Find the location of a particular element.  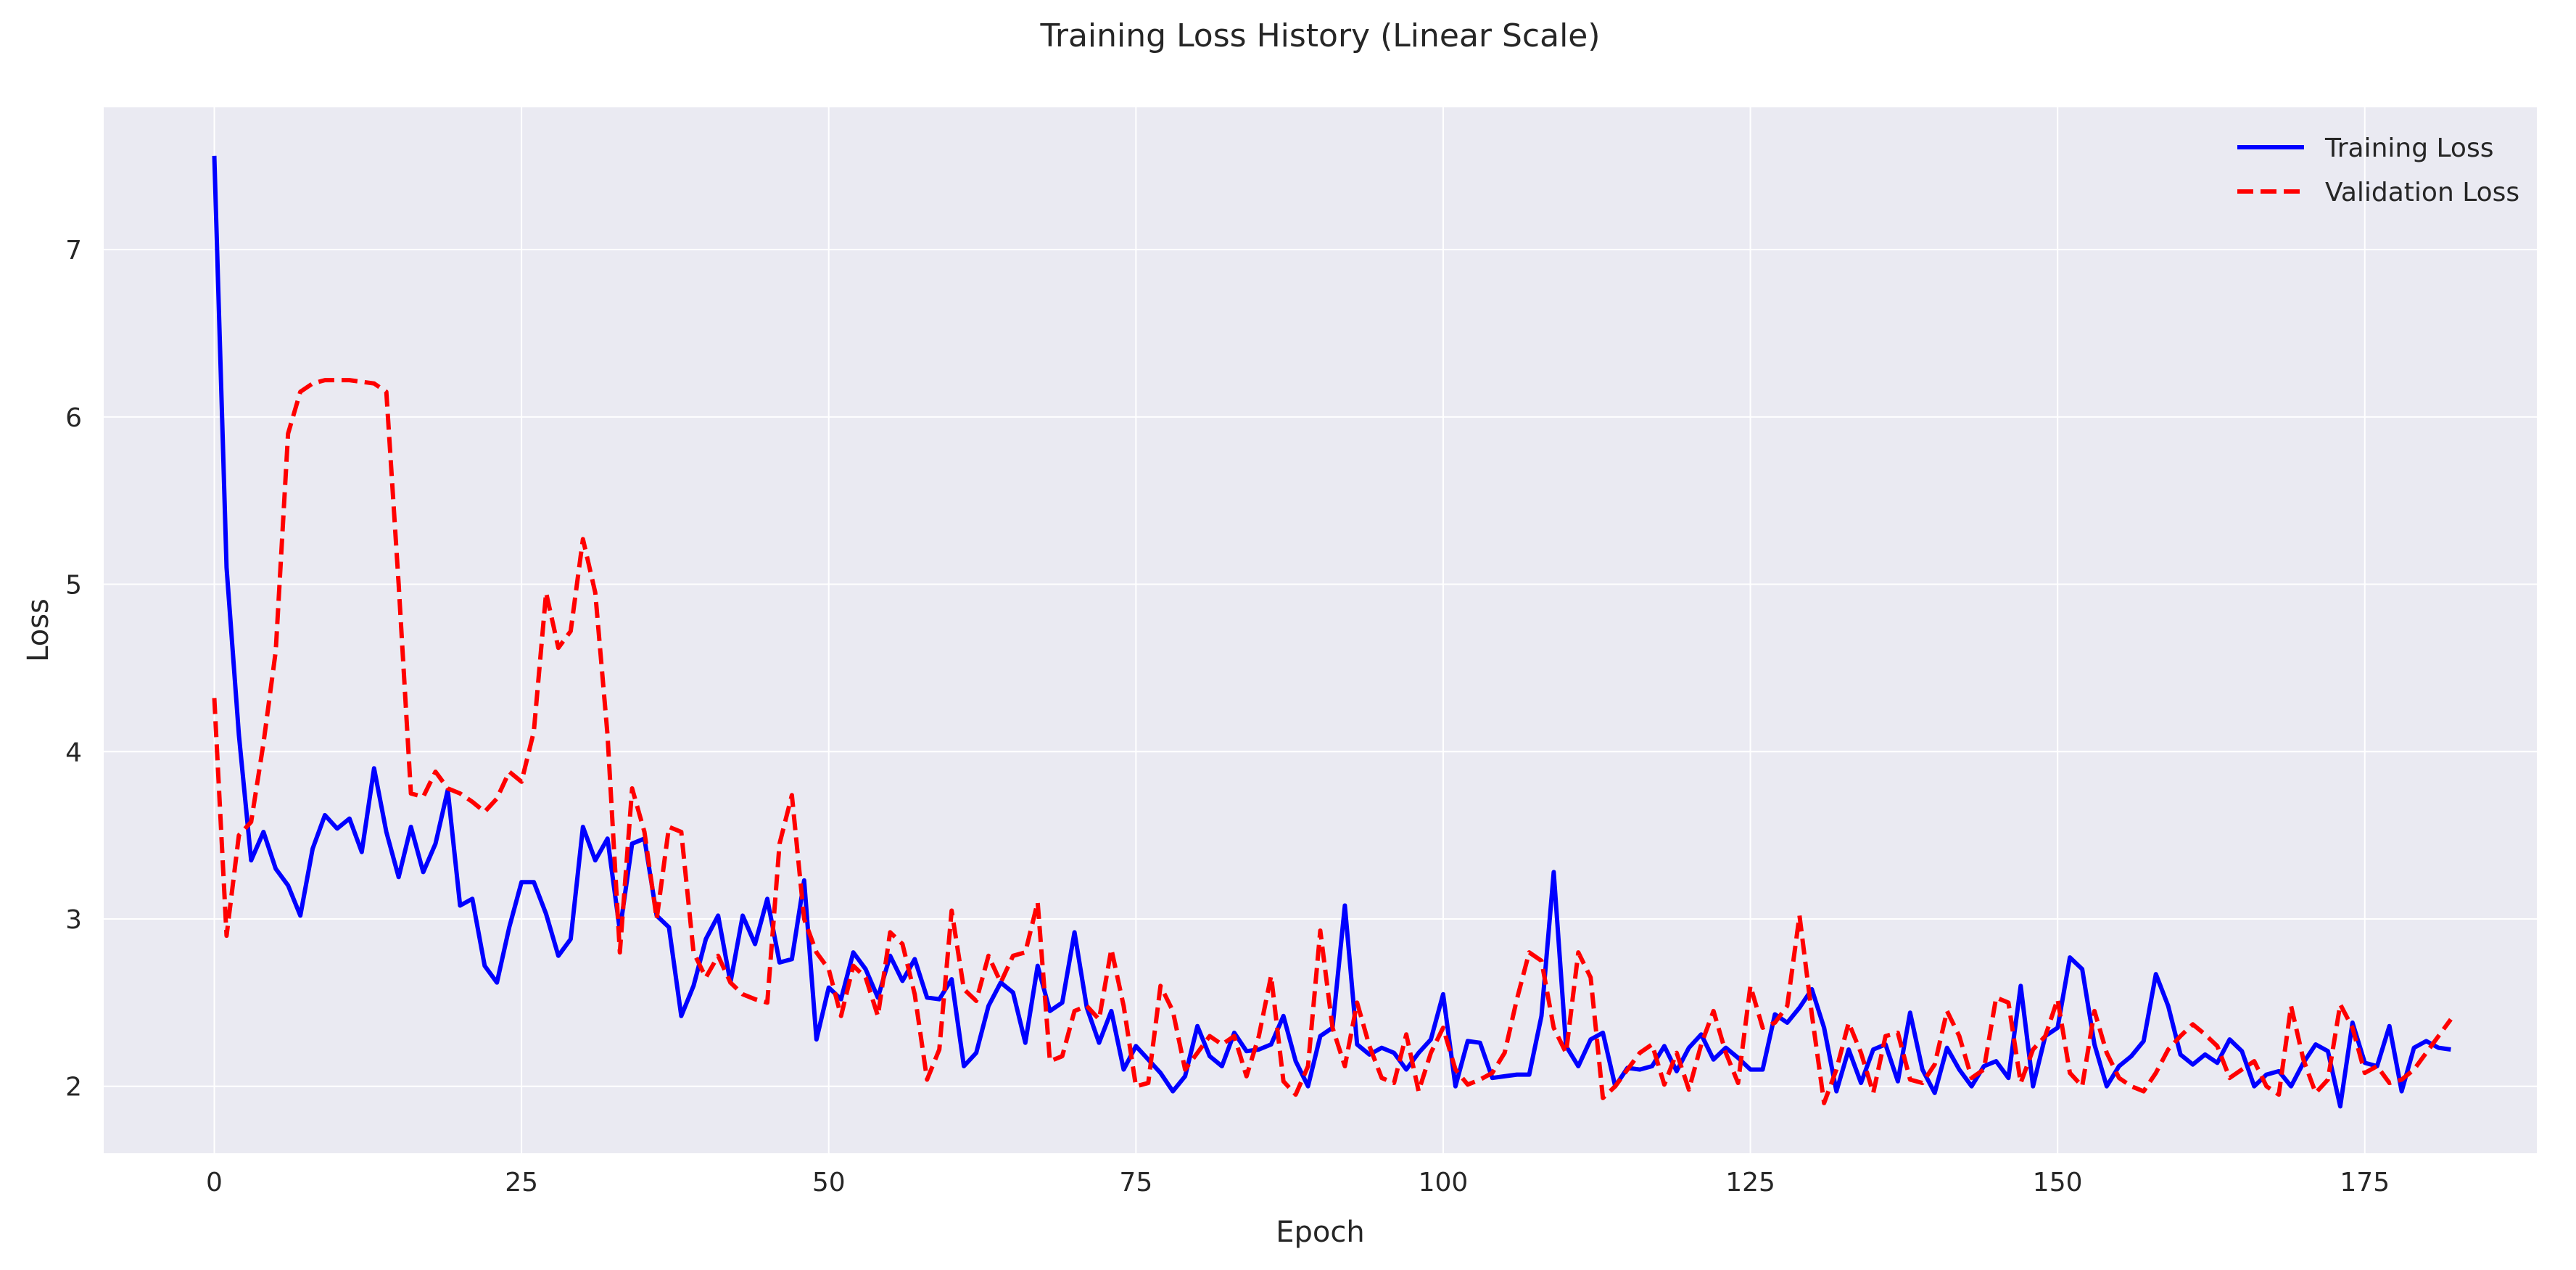

y-axis-label: Loss is located at coordinates (38, 630).